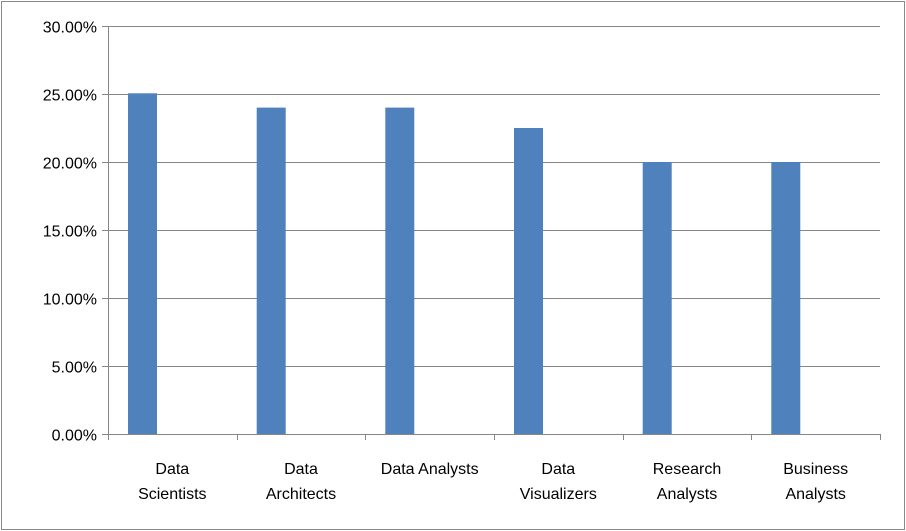 Image resolution: width=906 pixels, height=531 pixels. What do you see at coordinates (70, 164) in the screenshot?
I see `y-tick-label: 20.00%` at bounding box center [70, 164].